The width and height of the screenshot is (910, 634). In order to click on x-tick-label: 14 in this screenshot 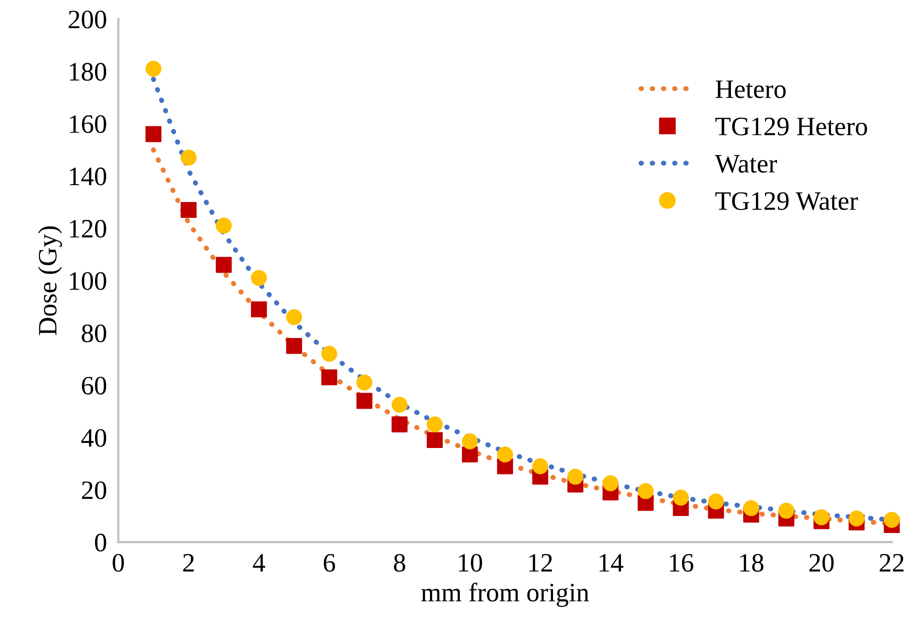, I will do `click(612, 563)`.